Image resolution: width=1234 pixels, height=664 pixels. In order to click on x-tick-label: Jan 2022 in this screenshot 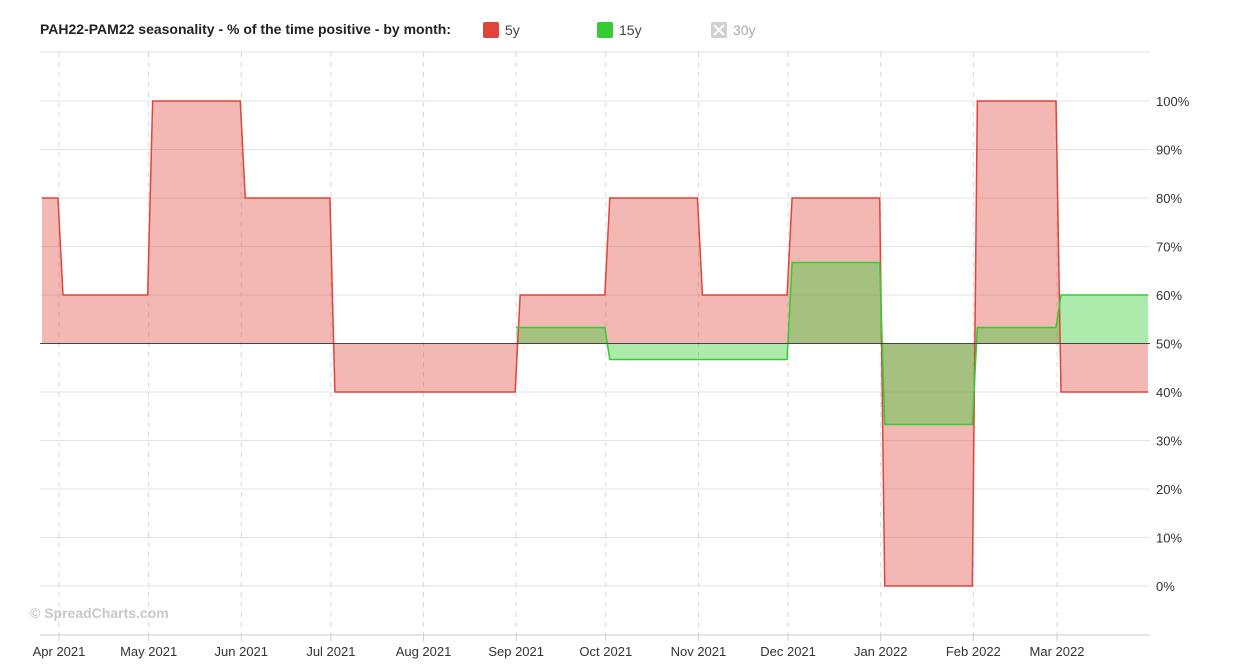, I will do `click(881, 651)`.